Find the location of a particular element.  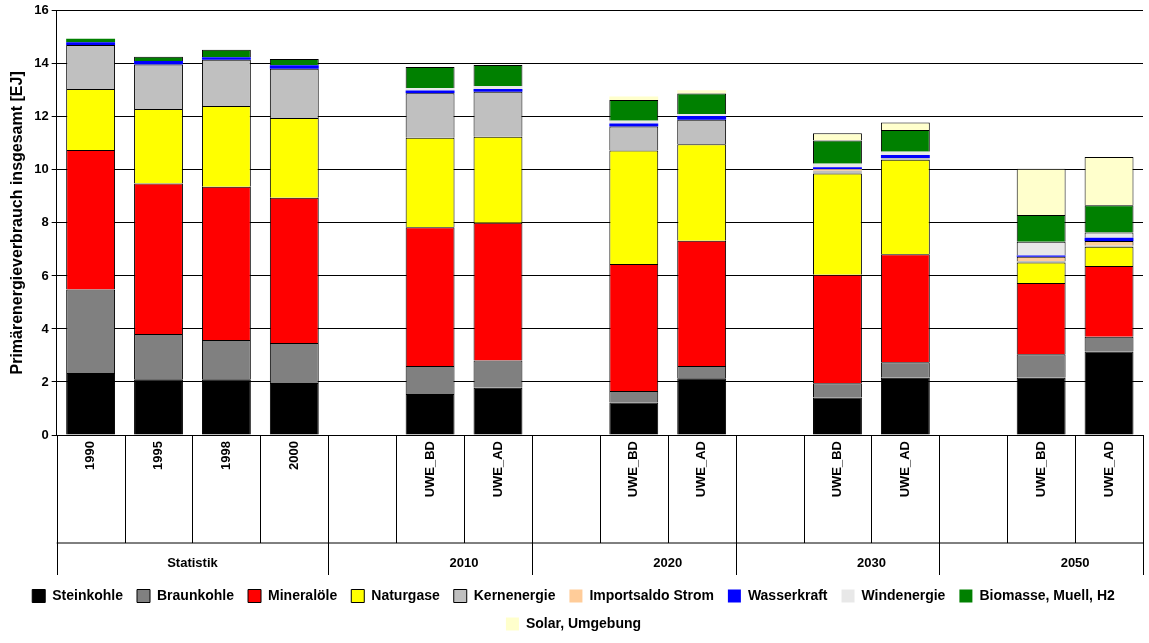

y-tick-label: 2 is located at coordinates (45, 381).